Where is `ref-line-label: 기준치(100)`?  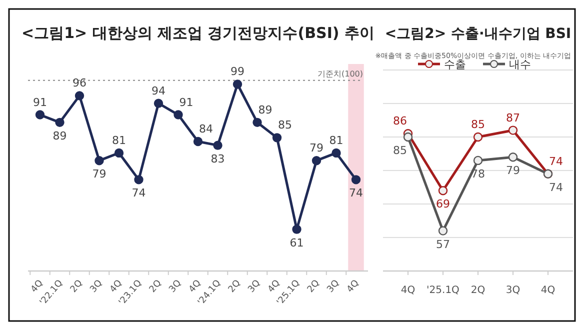
ref-line-label: 기준치(100) is located at coordinates (340, 73).